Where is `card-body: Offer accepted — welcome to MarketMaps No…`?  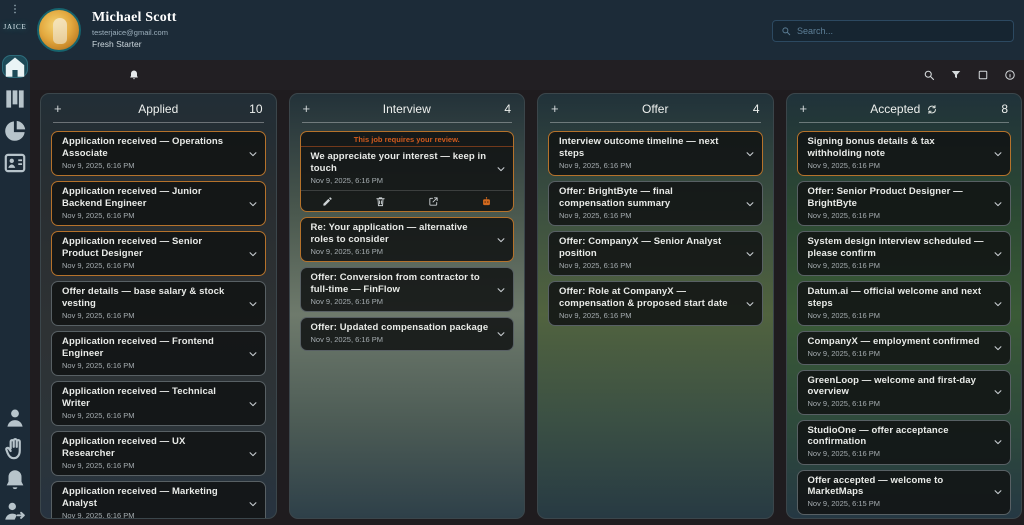 card-body: Offer accepted — welcome to MarketMaps No… is located at coordinates (904, 492).